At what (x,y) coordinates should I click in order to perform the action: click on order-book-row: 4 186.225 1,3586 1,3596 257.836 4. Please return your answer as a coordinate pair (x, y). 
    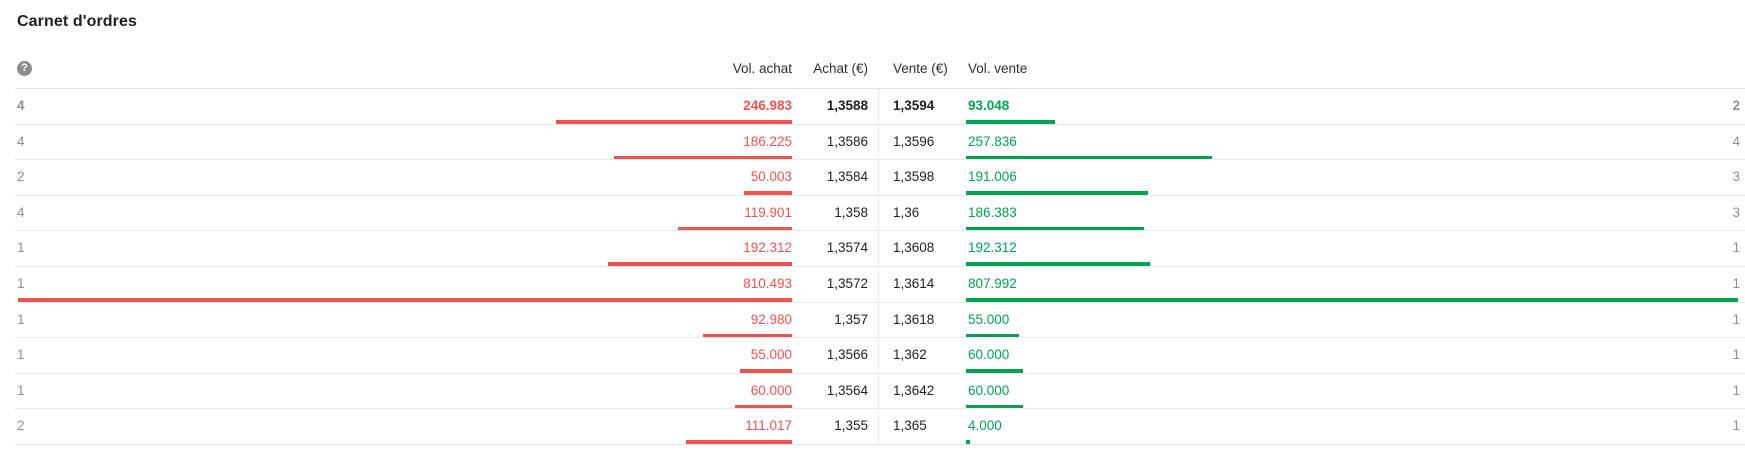
    Looking at the image, I should click on (872, 143).